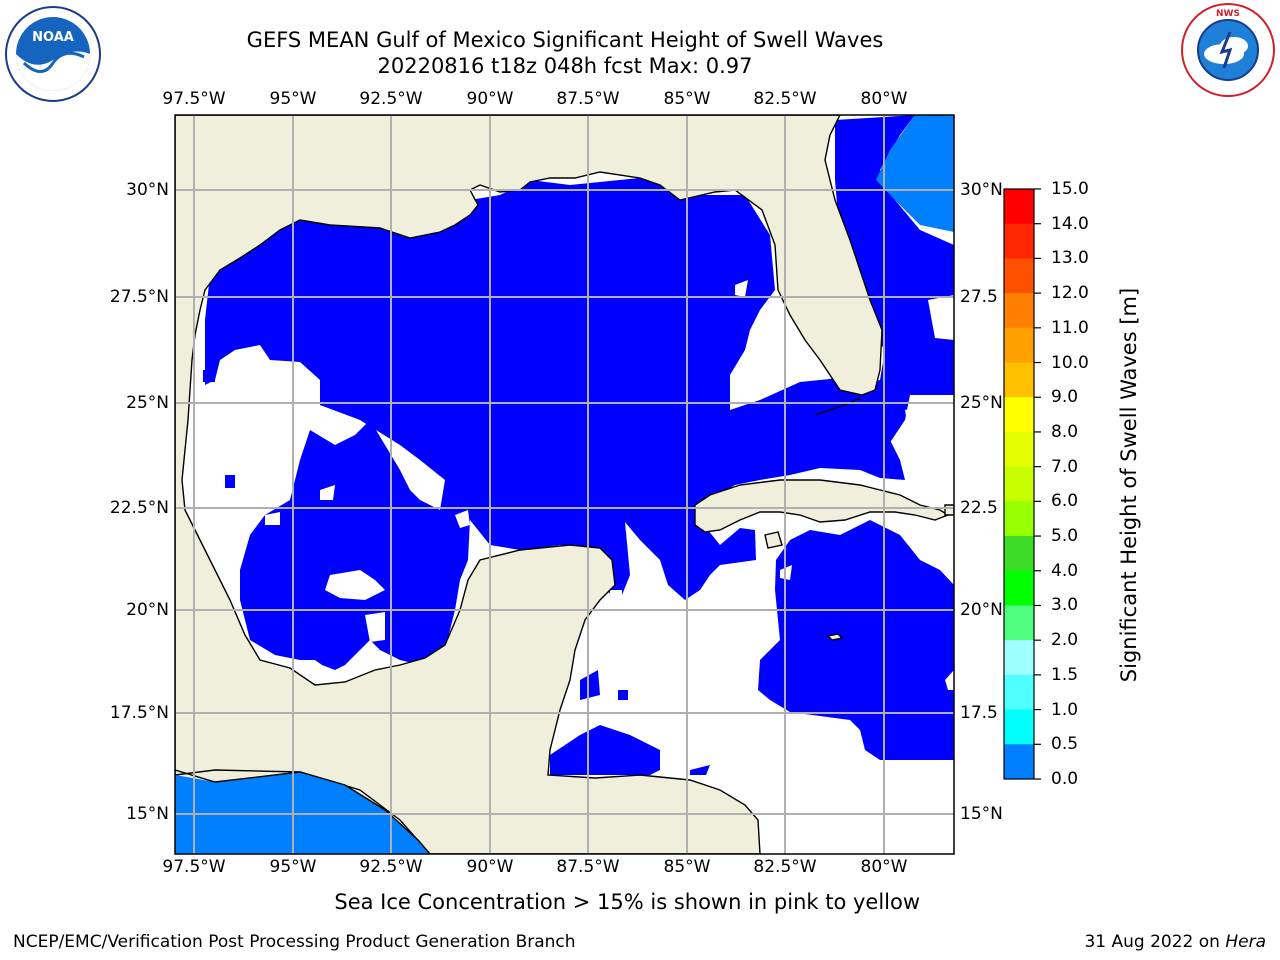  I want to click on swell-05-10m-region-atlantic, so click(915, 173).